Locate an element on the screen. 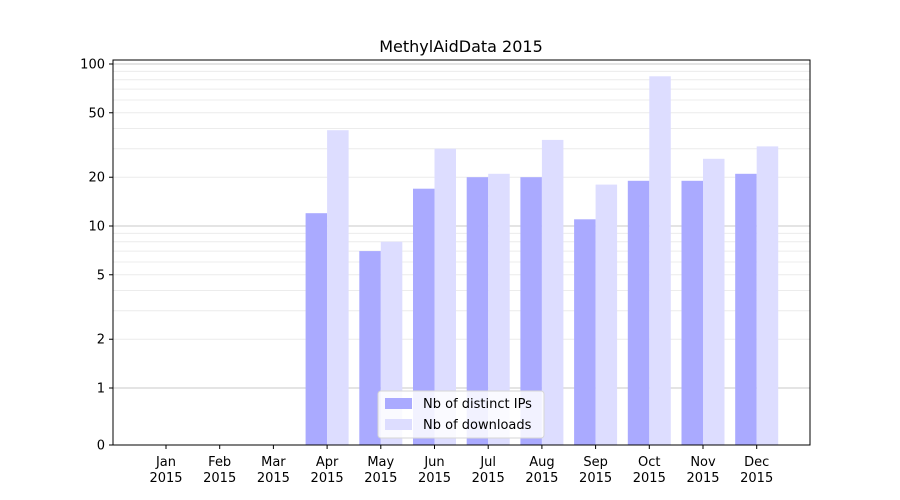 The image size is (900, 500). x-tick-label: Sep 2015 is located at coordinates (595, 470).